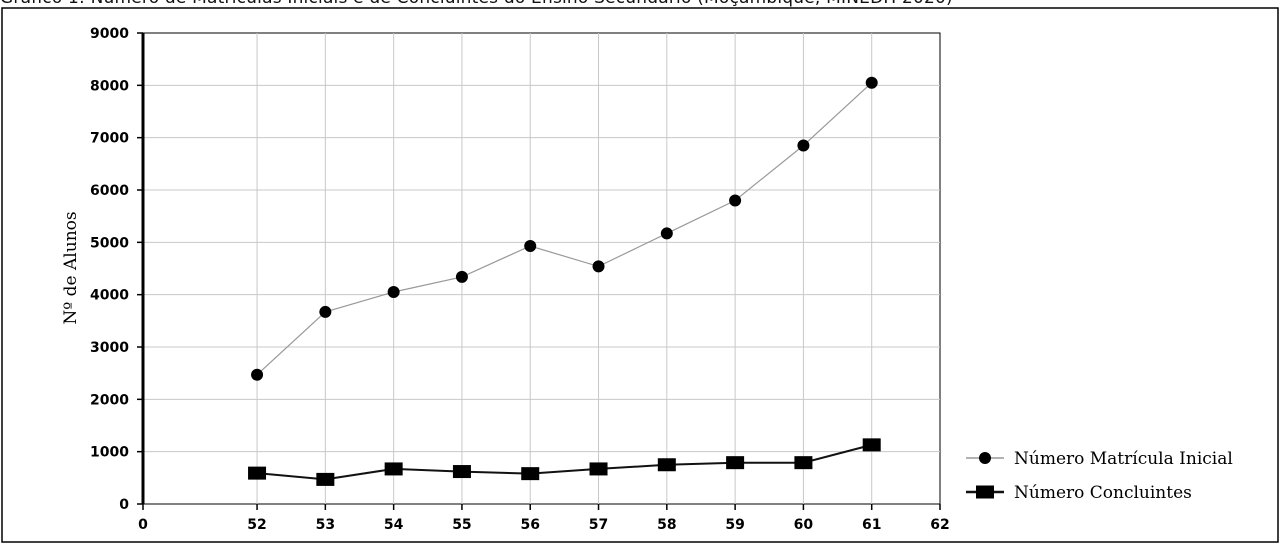  What do you see at coordinates (116, 269) in the screenshot?
I see `y-axis-ticks: 0 1000 2000 3000 4000 5000 6000 7000 8000 9000` at bounding box center [116, 269].